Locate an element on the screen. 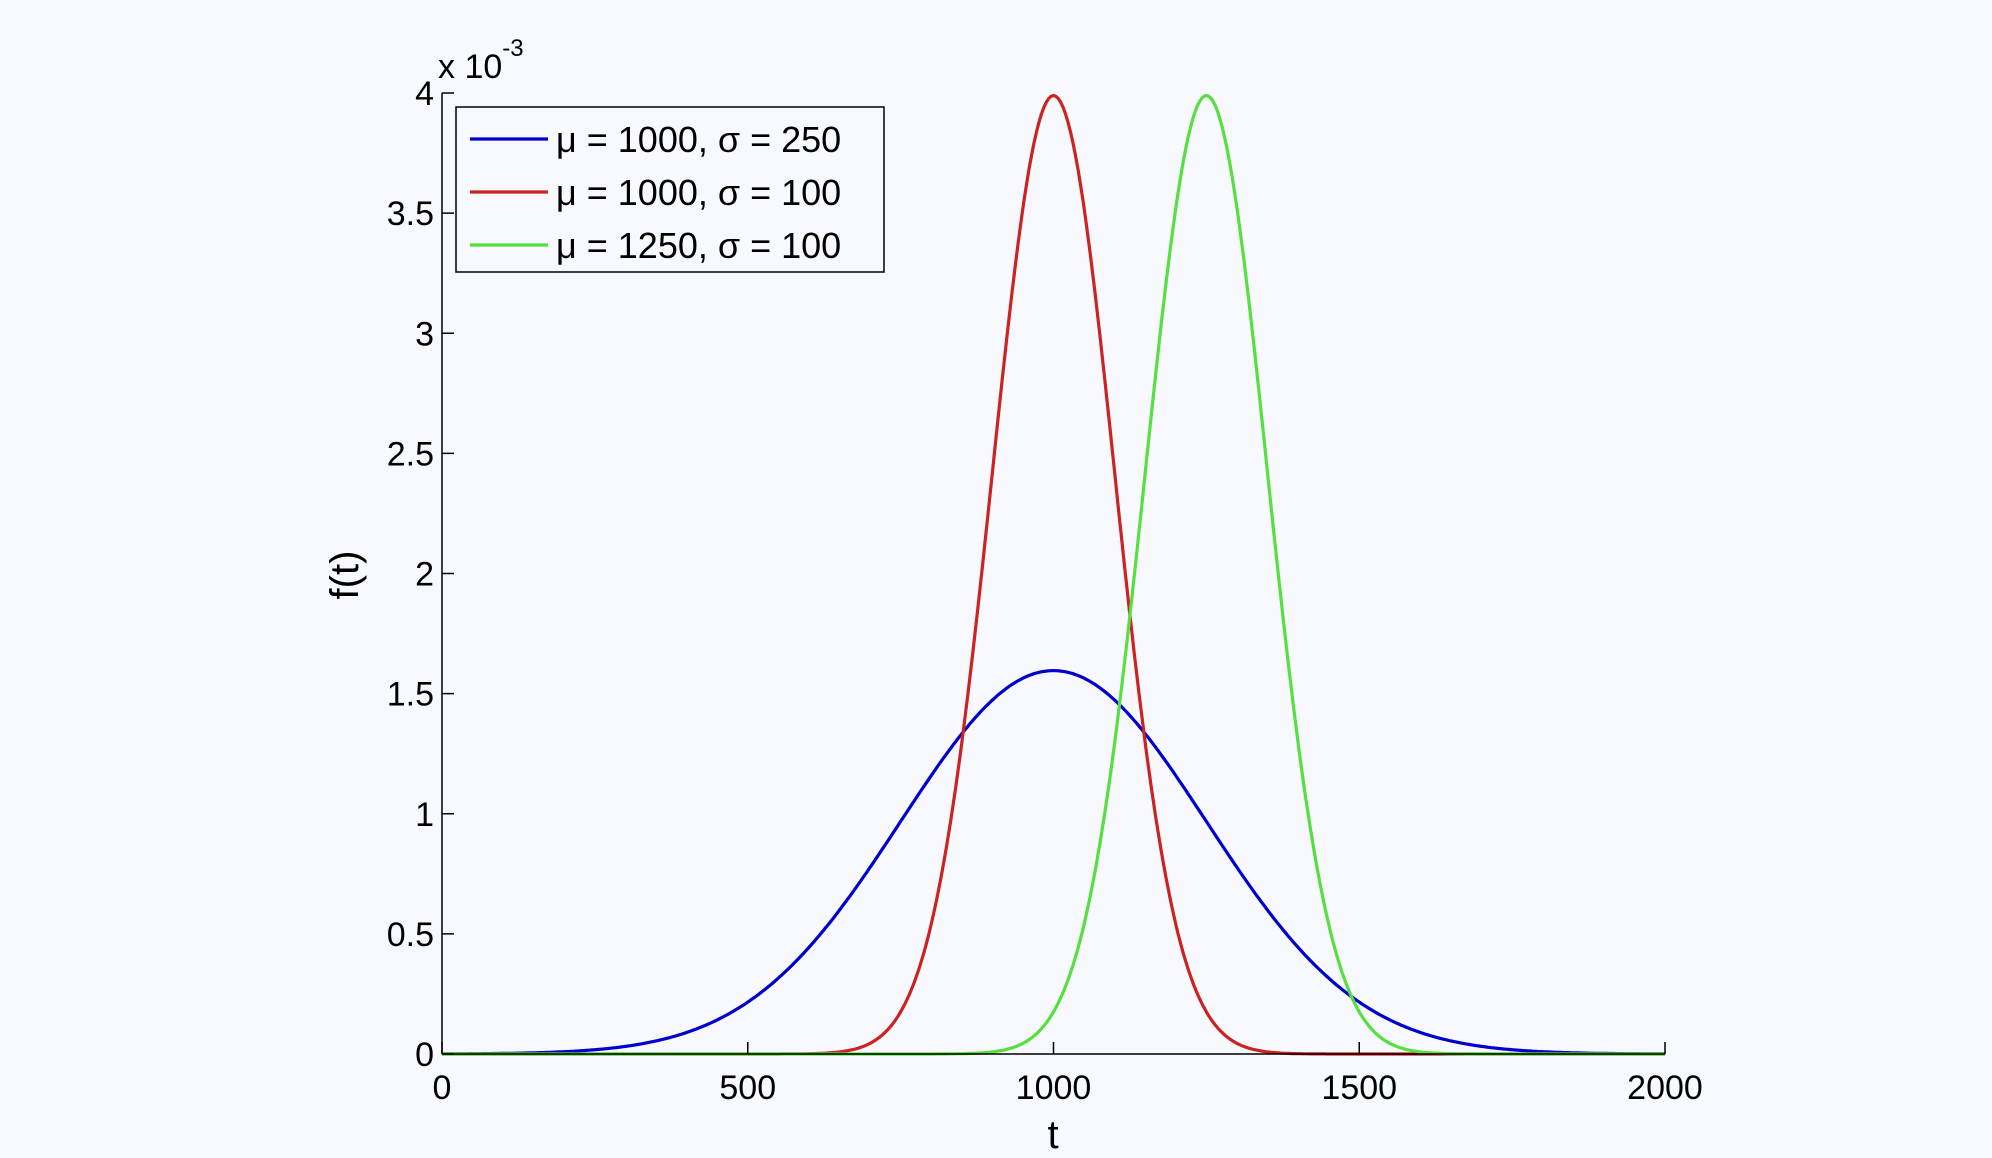 The width and height of the screenshot is (1992, 1158). y-tick-label: 1.5 is located at coordinates (410, 695).